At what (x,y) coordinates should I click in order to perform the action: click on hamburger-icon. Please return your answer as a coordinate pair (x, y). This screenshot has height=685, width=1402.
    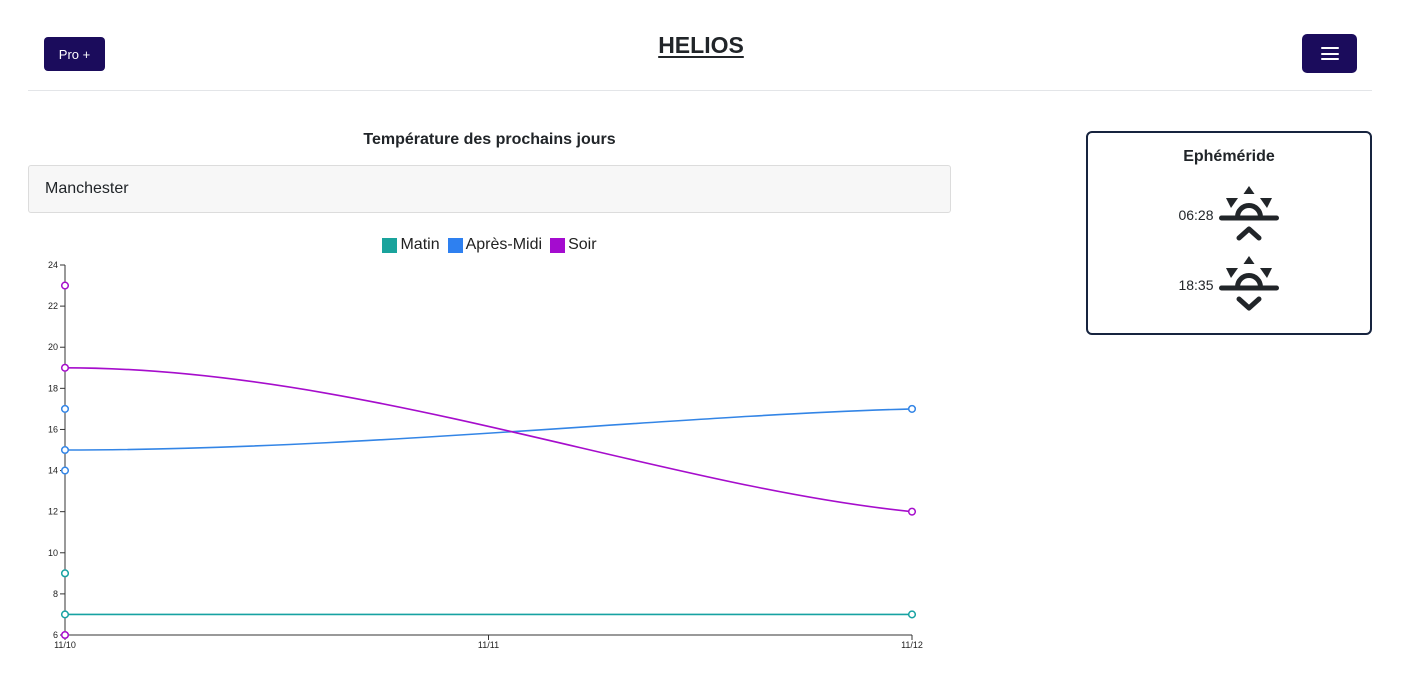
    Looking at the image, I should click on (1329, 53).